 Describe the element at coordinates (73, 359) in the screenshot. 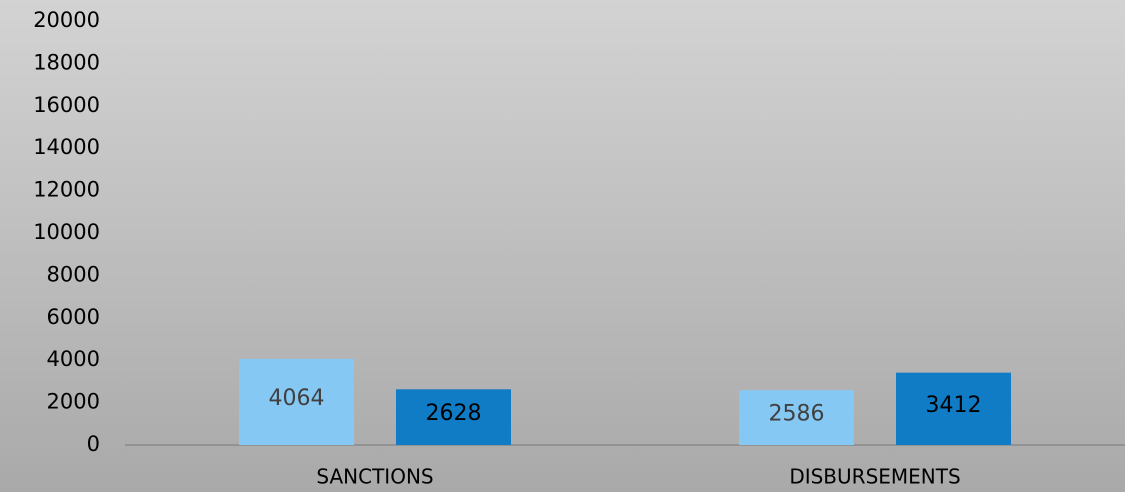

I see `y-tick-label: 4000` at that location.